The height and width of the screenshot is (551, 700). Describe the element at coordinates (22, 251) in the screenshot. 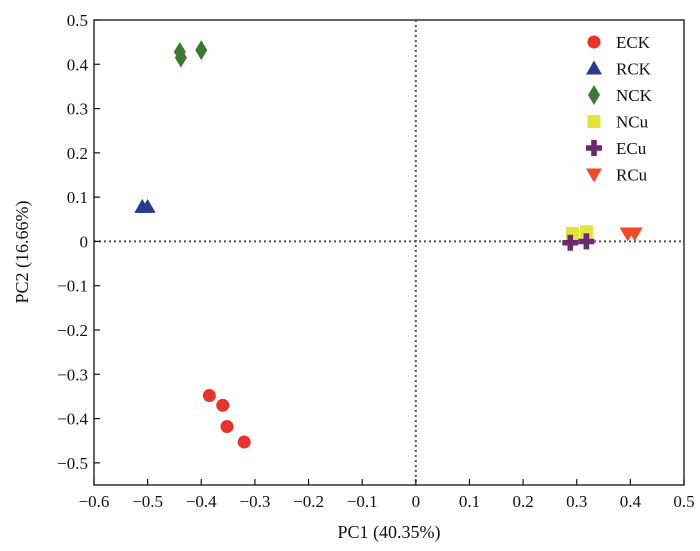

I see `y-axis-title: PC2 (16.66%)` at that location.